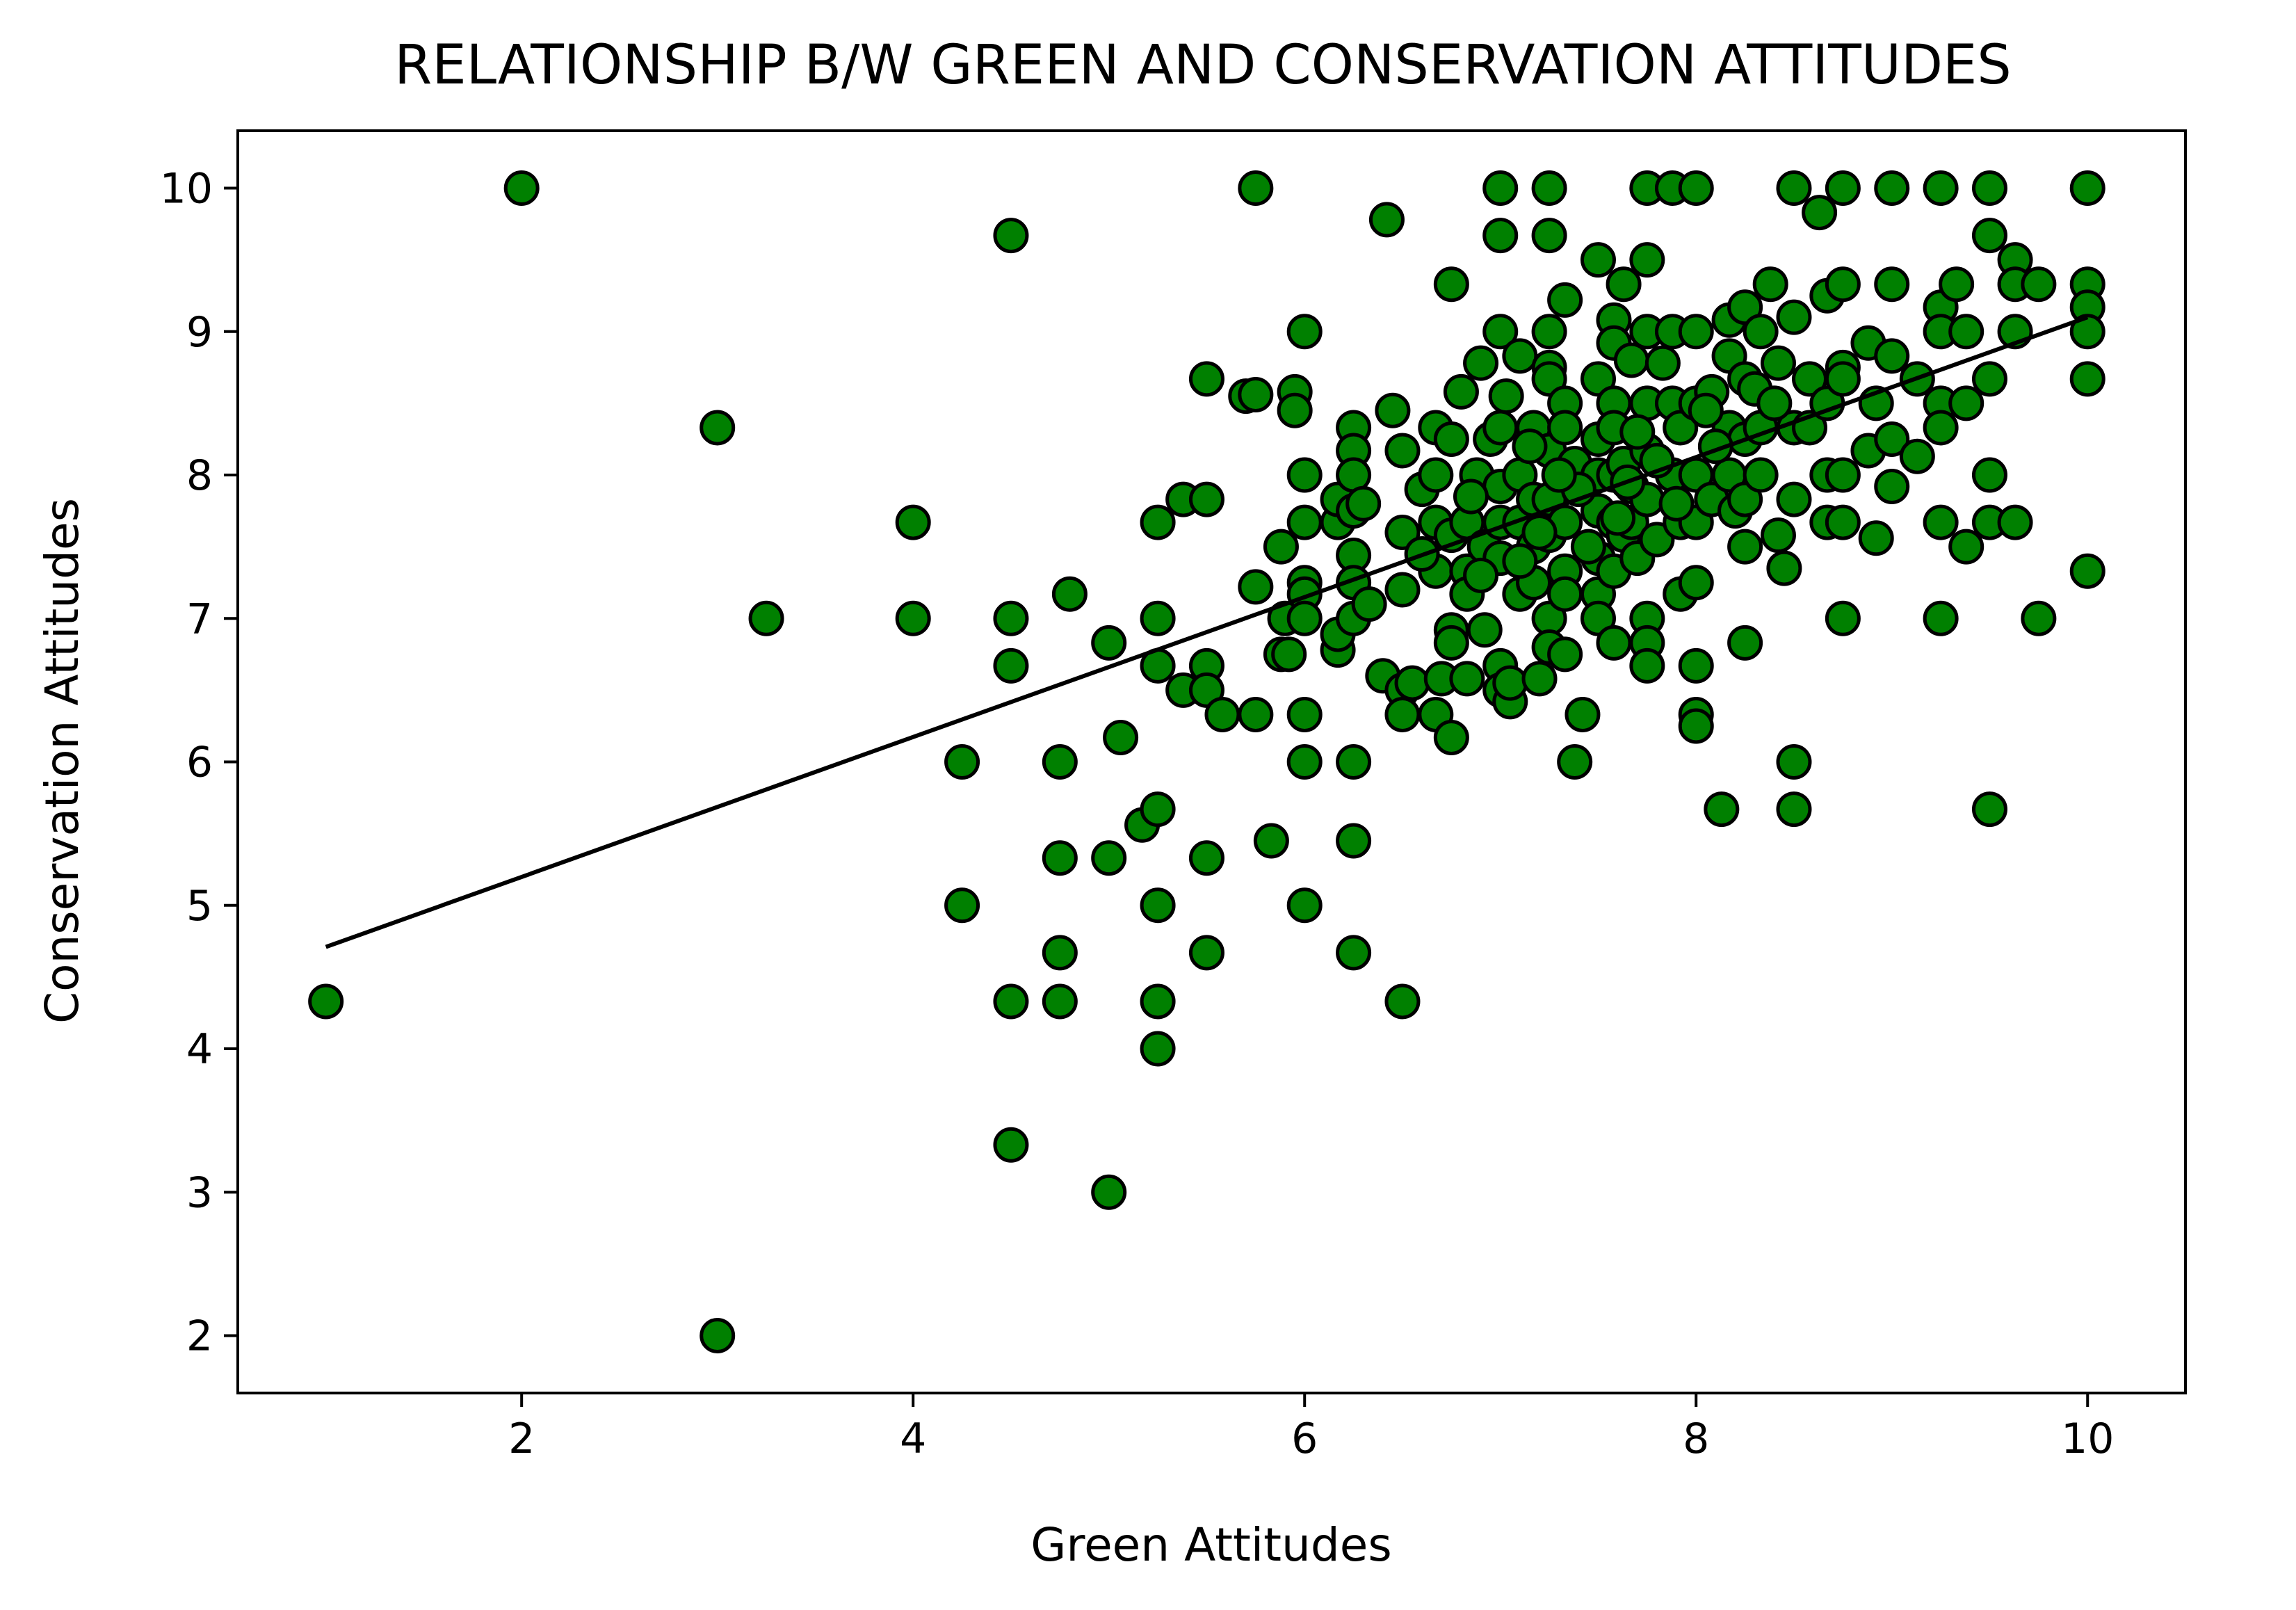  What do you see at coordinates (521, 1439) in the screenshot?
I see `x-tick-label: 2` at bounding box center [521, 1439].